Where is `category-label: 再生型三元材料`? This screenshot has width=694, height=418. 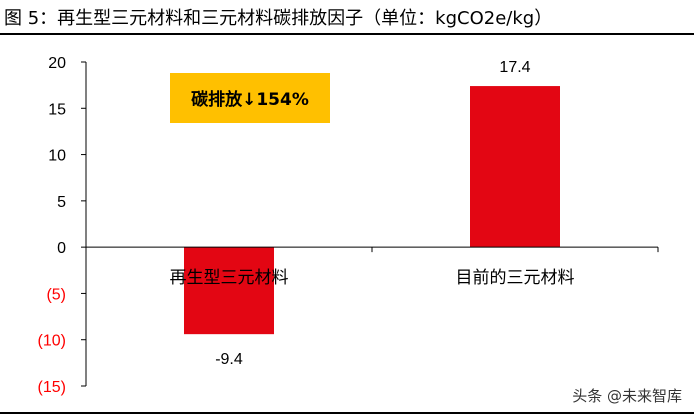 category-label: 再生型三元材料 is located at coordinates (229, 278).